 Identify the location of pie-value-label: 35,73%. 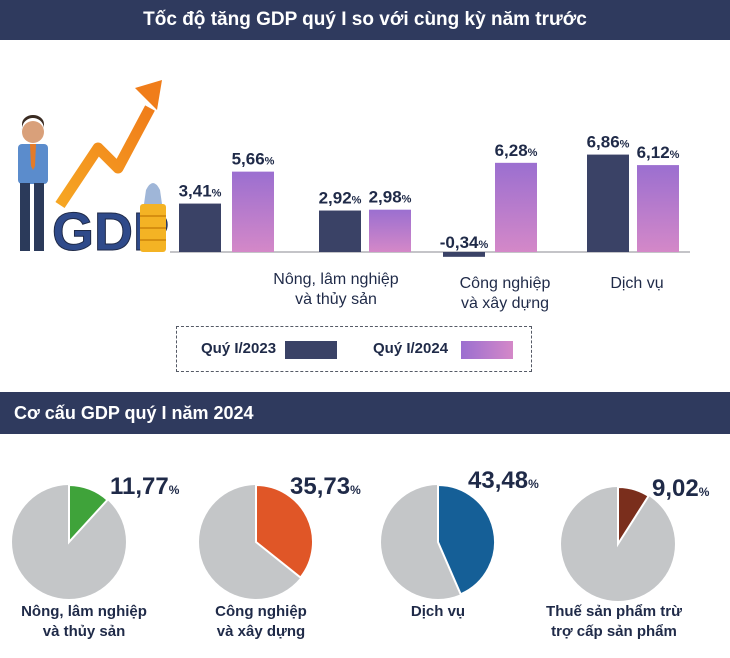
(325, 486).